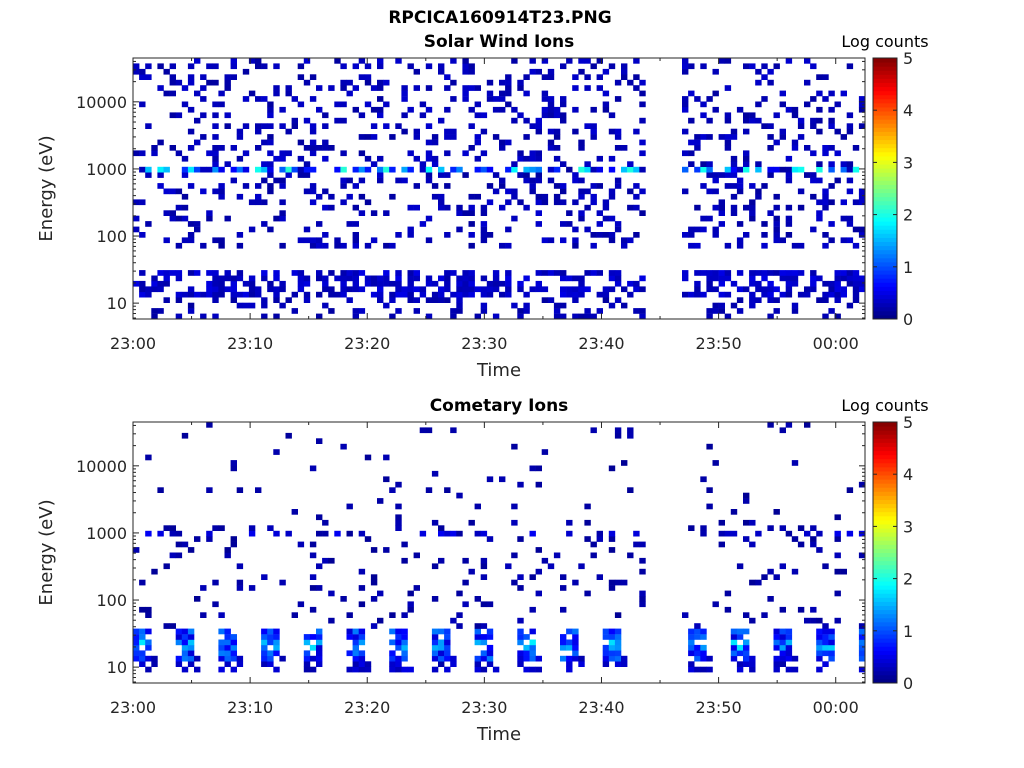 The height and width of the screenshot is (768, 1024). I want to click on x-tick-label: 23:50, so click(719, 343).